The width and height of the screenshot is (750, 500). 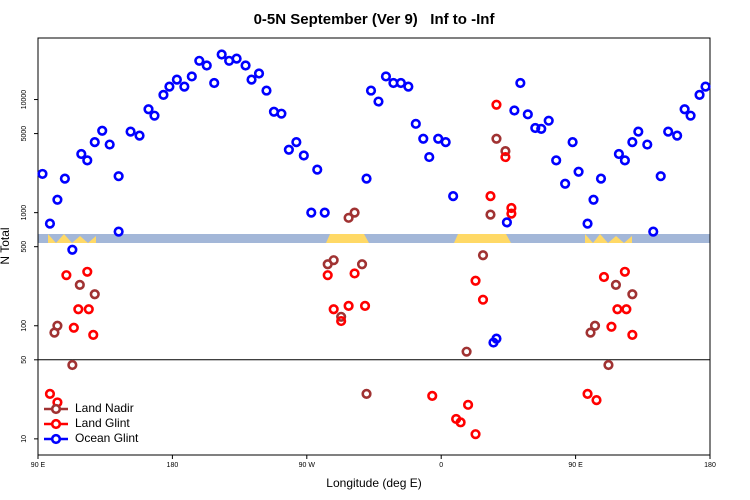 What do you see at coordinates (24, 360) in the screenshot?
I see `y-tick-label: 50` at bounding box center [24, 360].